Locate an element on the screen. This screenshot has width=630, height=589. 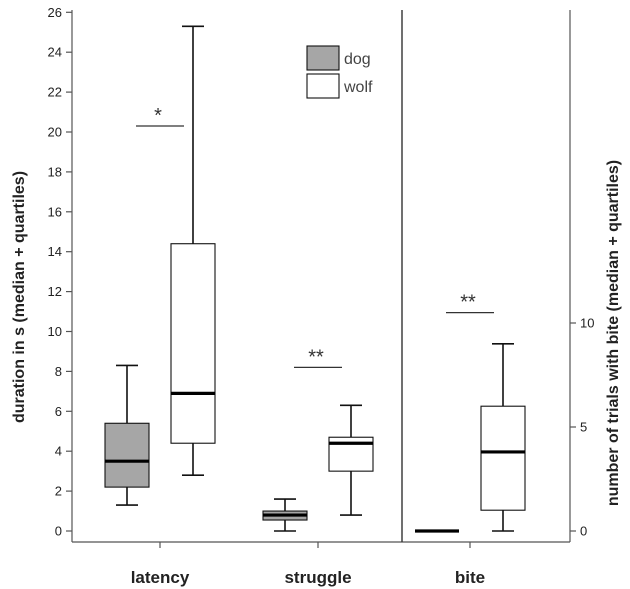
left-tick-label: 16 is located at coordinates (55, 211).